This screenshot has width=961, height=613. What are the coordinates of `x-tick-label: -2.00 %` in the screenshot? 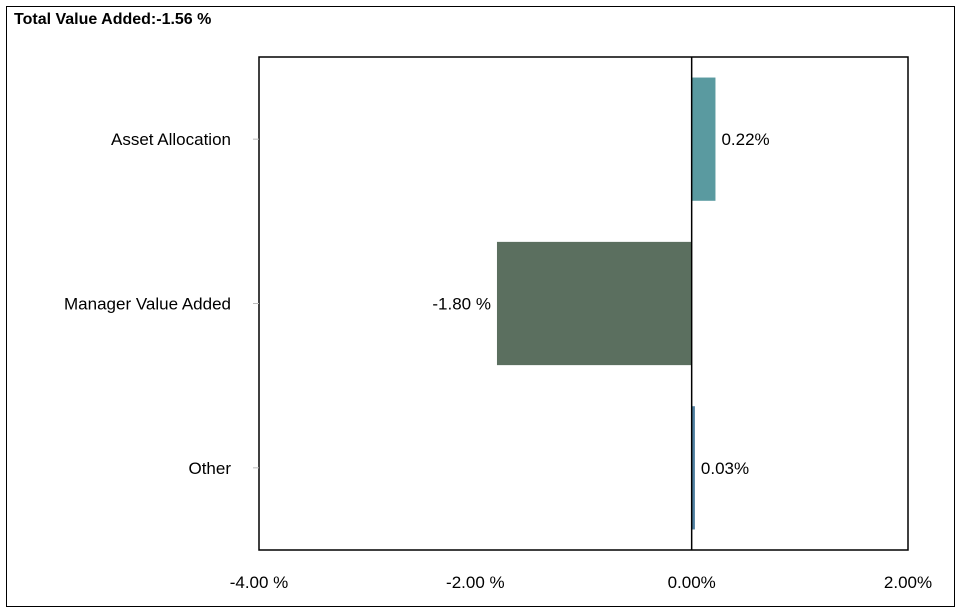 It's located at (475, 582).